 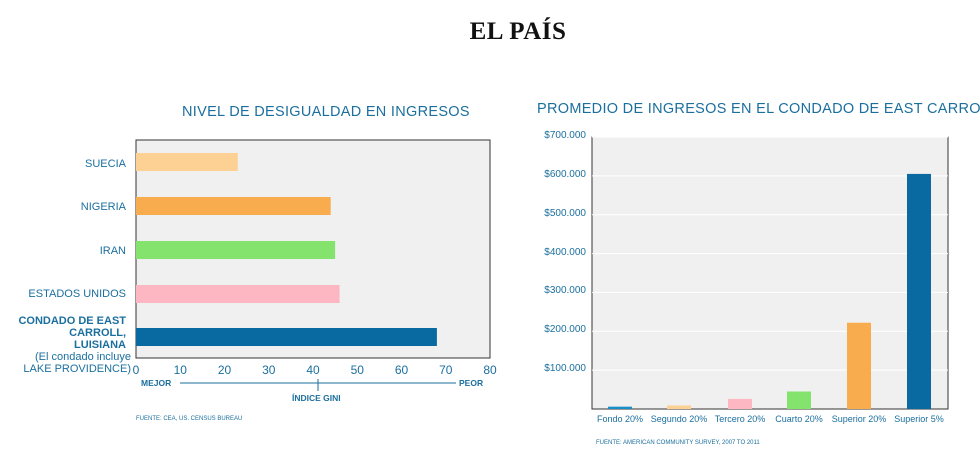 I want to click on left-category-label: CONDADO DE EAST CARROLL, LUISIANA, so click(x=72, y=333).